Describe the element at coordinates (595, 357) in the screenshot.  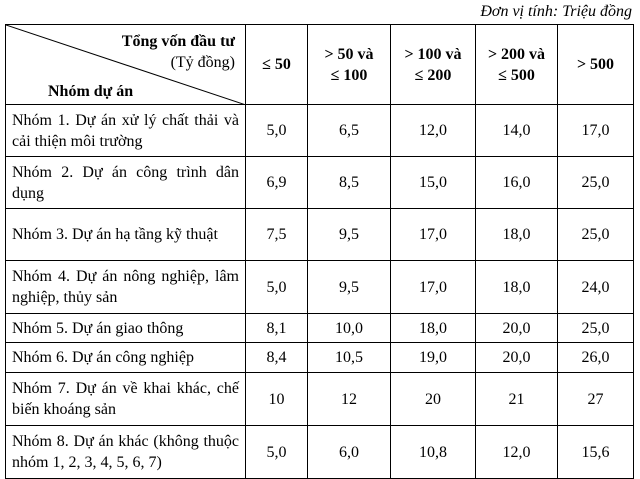
I see `value-cell: 26,0` at that location.